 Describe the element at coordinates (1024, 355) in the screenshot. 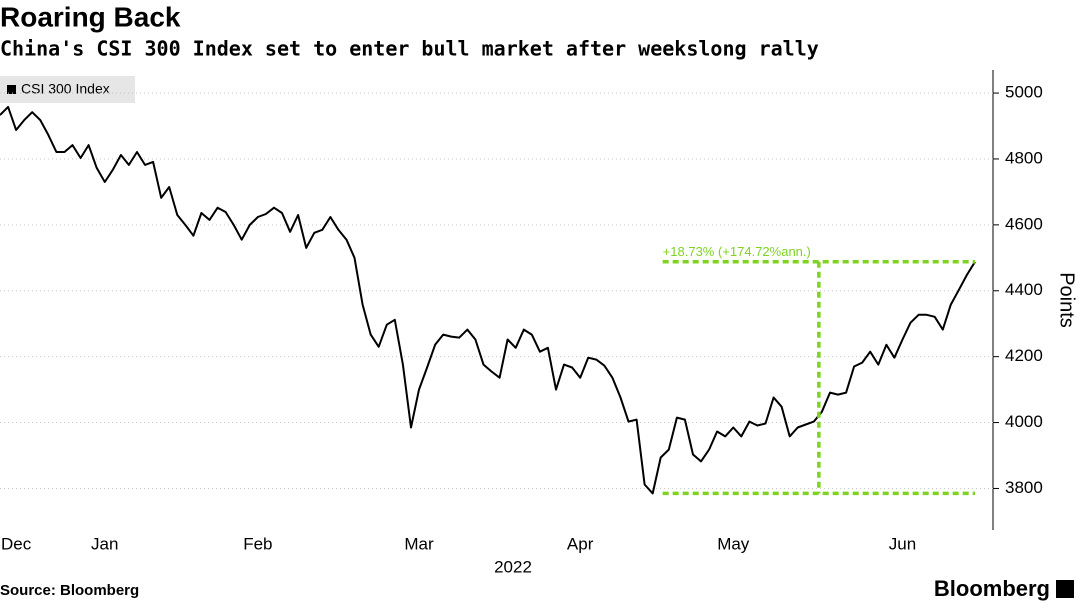

I see `y-tick-label: 4200` at that location.